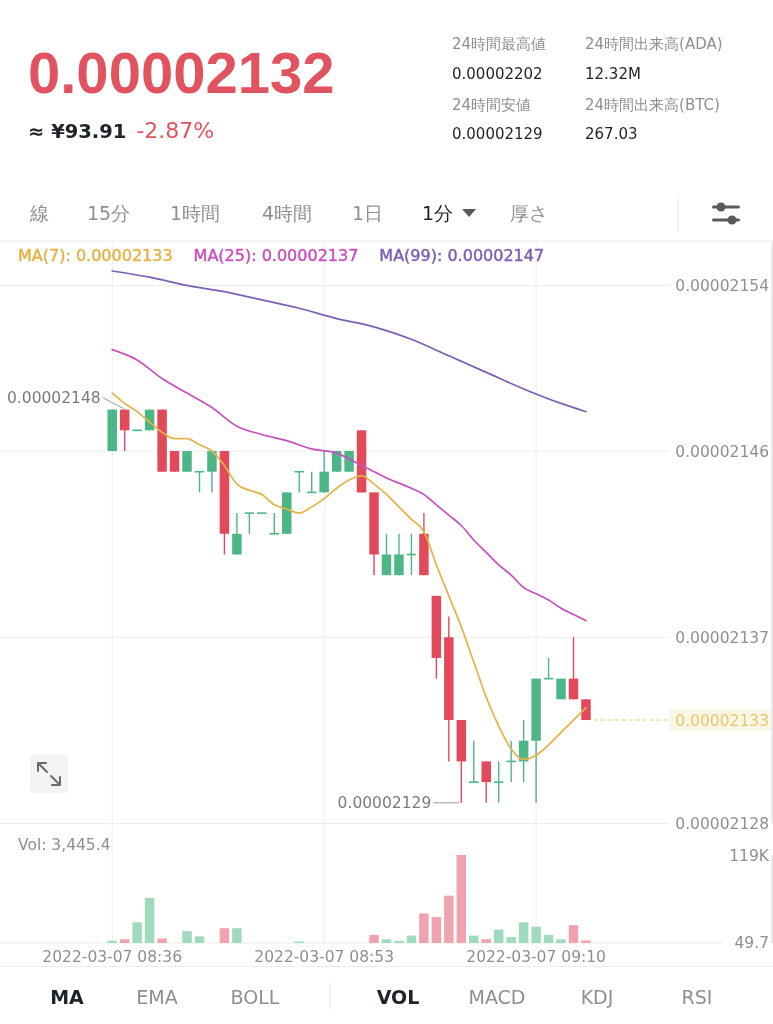 Image resolution: width=773 pixels, height=1024 pixels. Describe the element at coordinates (613, 74) in the screenshot. I see `text: 12.32M` at that location.